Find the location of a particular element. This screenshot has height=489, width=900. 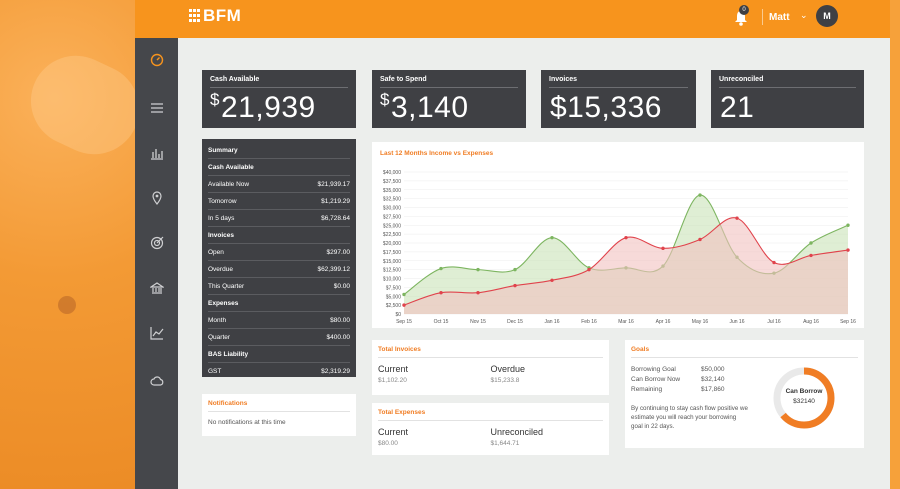

goal-row: Borrowing Goal $50,000 is located at coordinates (678, 369).